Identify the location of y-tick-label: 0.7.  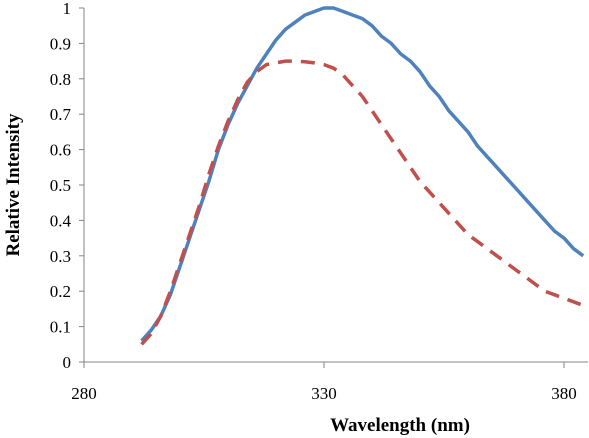
(61, 114).